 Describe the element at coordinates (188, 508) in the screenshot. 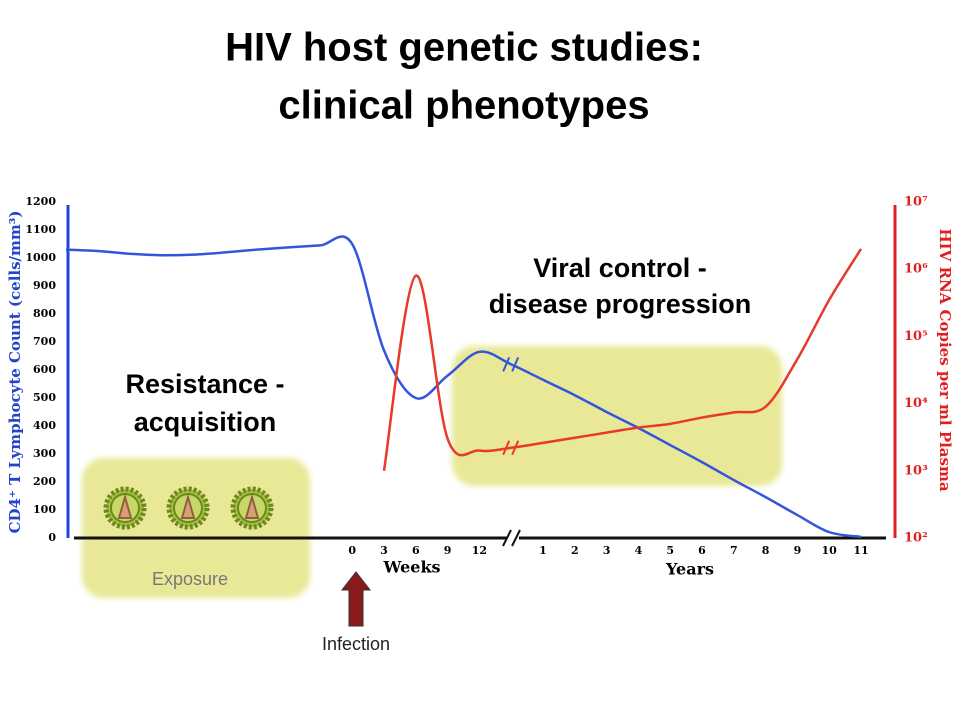

I see `virus-icons` at that location.